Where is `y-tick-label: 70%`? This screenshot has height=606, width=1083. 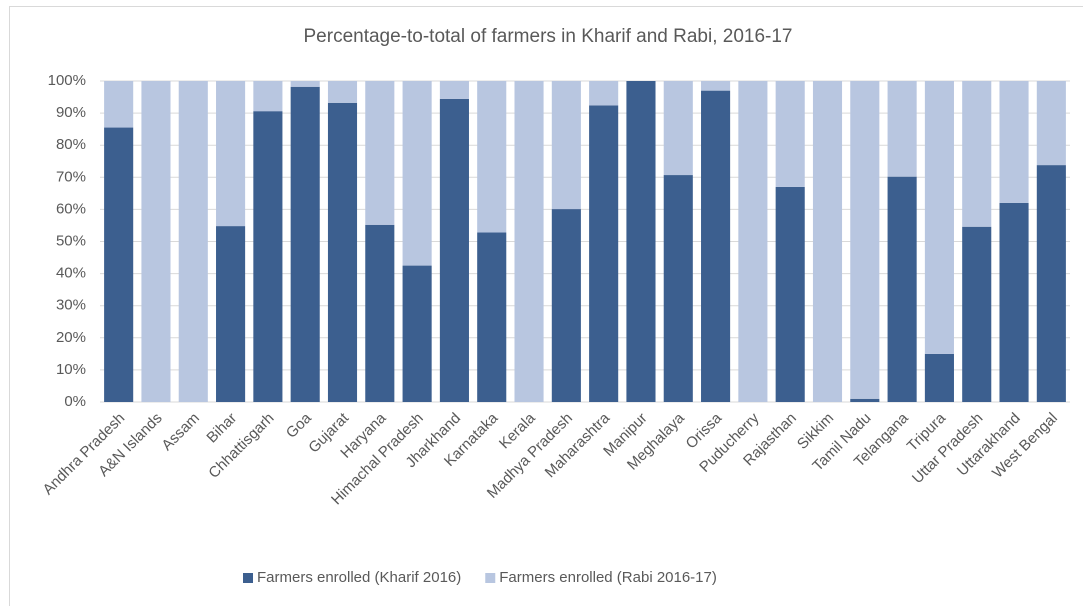 y-tick-label: 70% is located at coordinates (71, 176).